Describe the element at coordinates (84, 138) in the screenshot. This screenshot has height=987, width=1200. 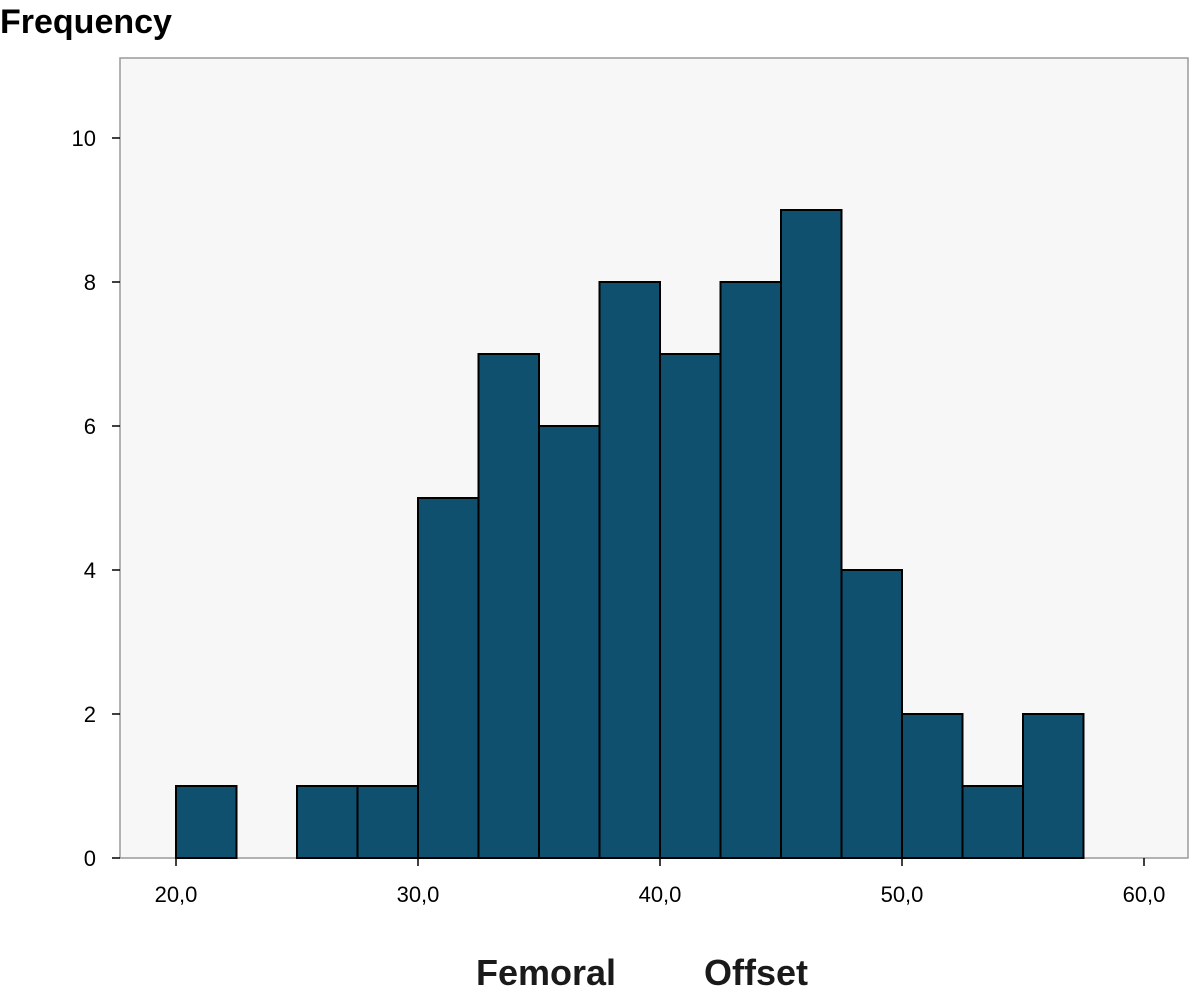
I see `y-tick-label: 10` at that location.